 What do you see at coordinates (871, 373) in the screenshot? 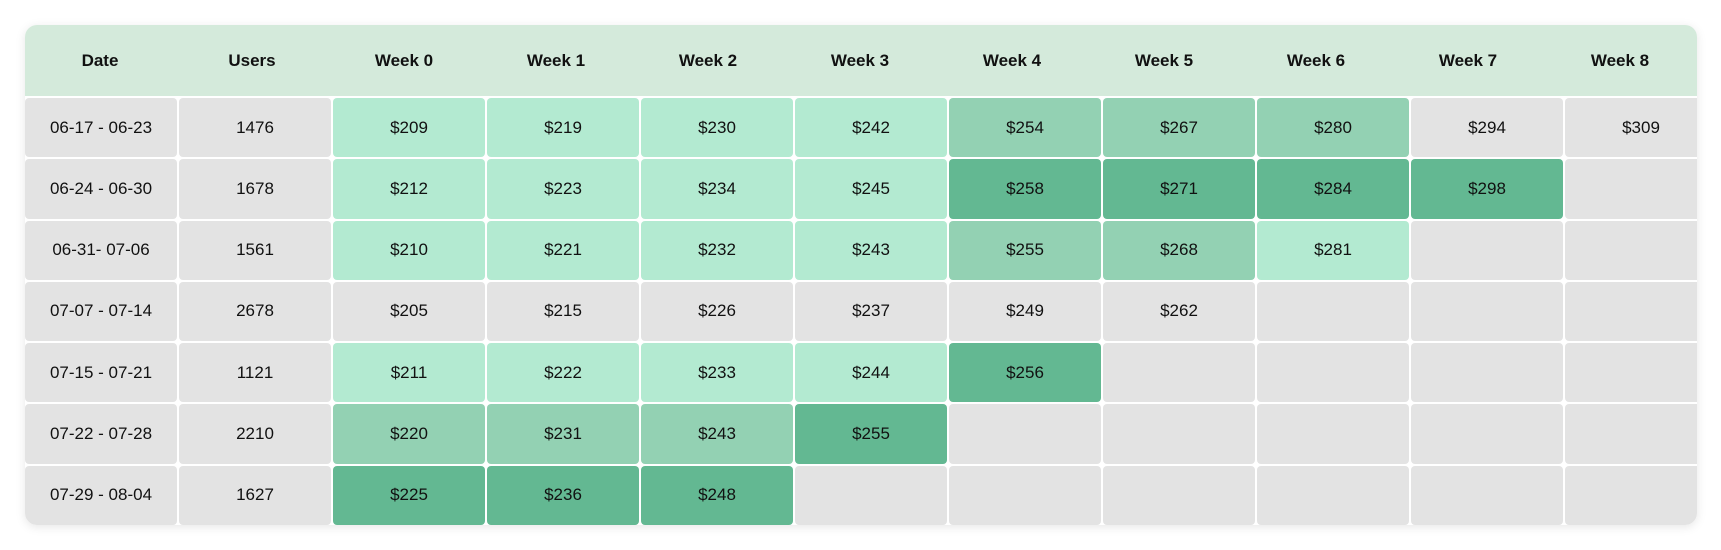
I see `value-cell-week-3: $244` at bounding box center [871, 373].